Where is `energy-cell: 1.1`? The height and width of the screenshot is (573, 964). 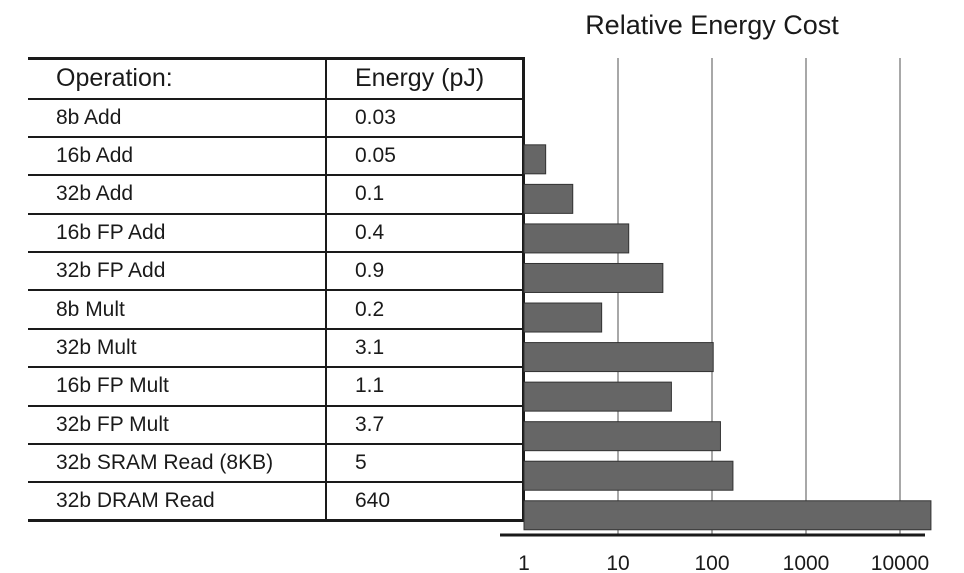
energy-cell: 1.1 is located at coordinates (425, 387).